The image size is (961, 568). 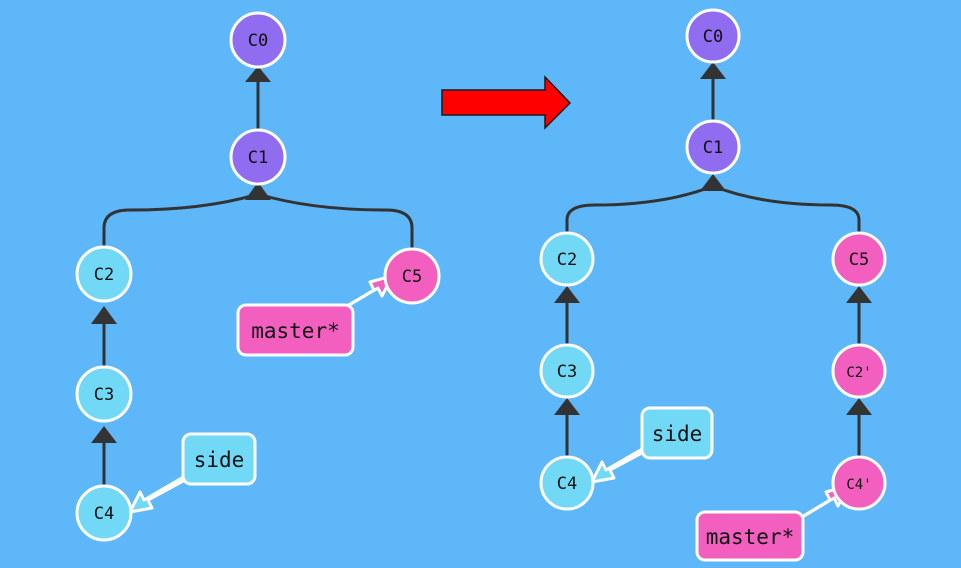 I want to click on after-branch-side: side, so click(x=652, y=445).